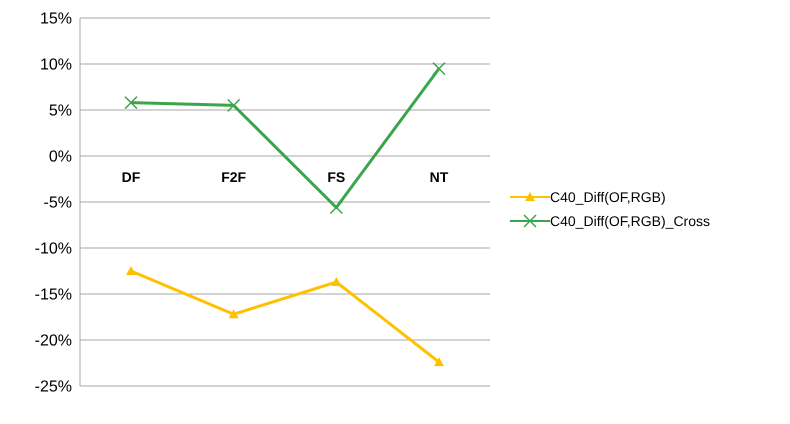  What do you see at coordinates (53, 387) in the screenshot?
I see `y-tick-label: -25%` at bounding box center [53, 387].